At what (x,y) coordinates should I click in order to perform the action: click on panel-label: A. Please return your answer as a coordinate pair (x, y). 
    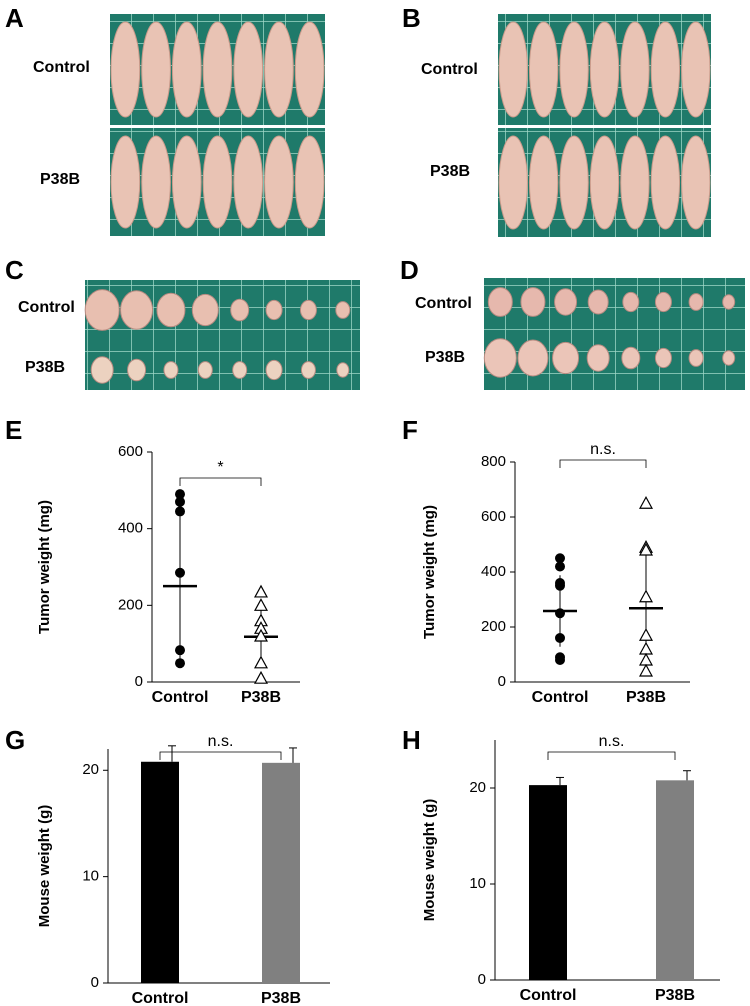
    Looking at the image, I should click on (14, 18).